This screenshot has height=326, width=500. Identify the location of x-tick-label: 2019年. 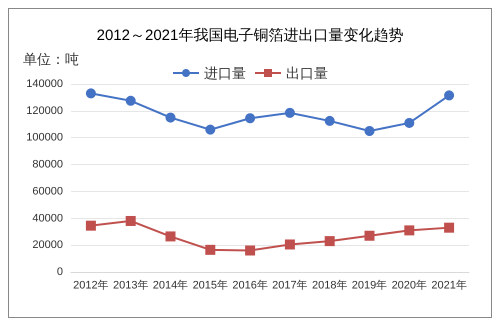
(370, 286).